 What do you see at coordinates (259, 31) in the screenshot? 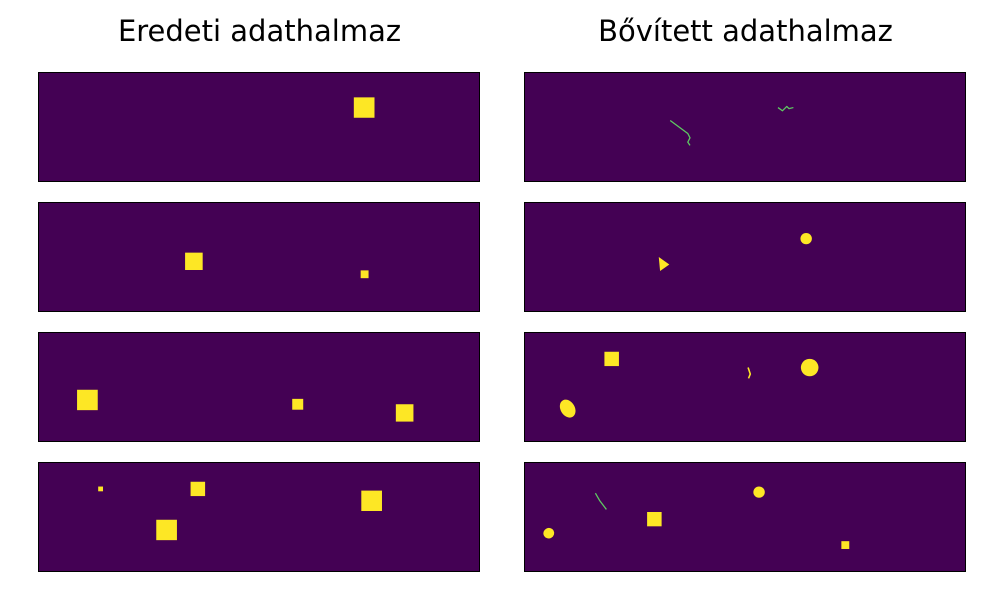
I see `column-title-original: Eredeti adathalmaz` at bounding box center [259, 31].